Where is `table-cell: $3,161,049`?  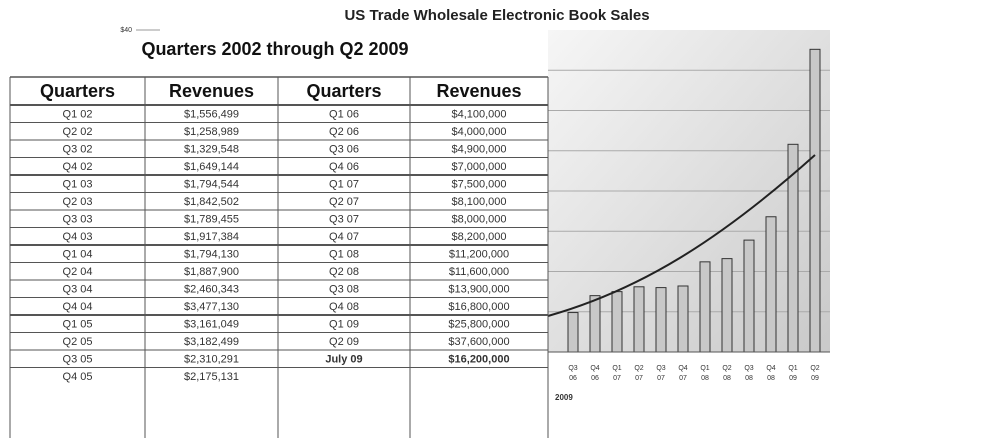 table-cell: $3,161,049 is located at coordinates (211, 325).